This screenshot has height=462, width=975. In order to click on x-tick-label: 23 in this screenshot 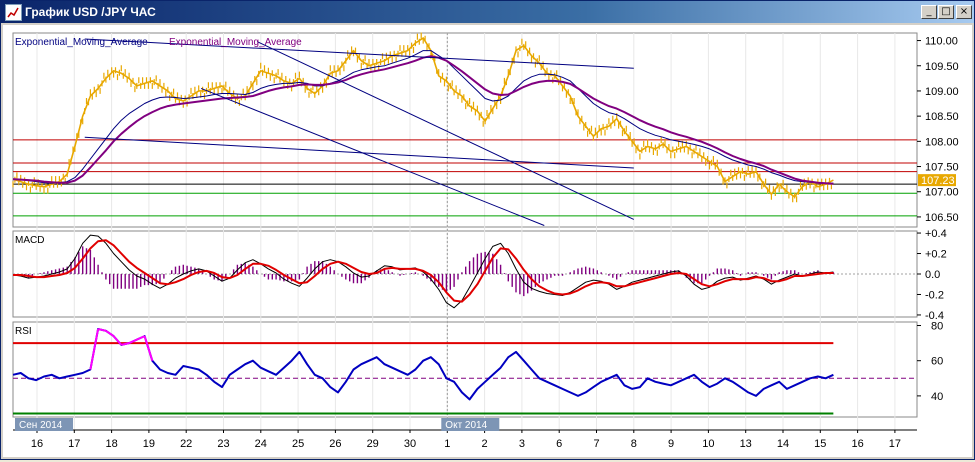, I will do `click(223, 444)`.